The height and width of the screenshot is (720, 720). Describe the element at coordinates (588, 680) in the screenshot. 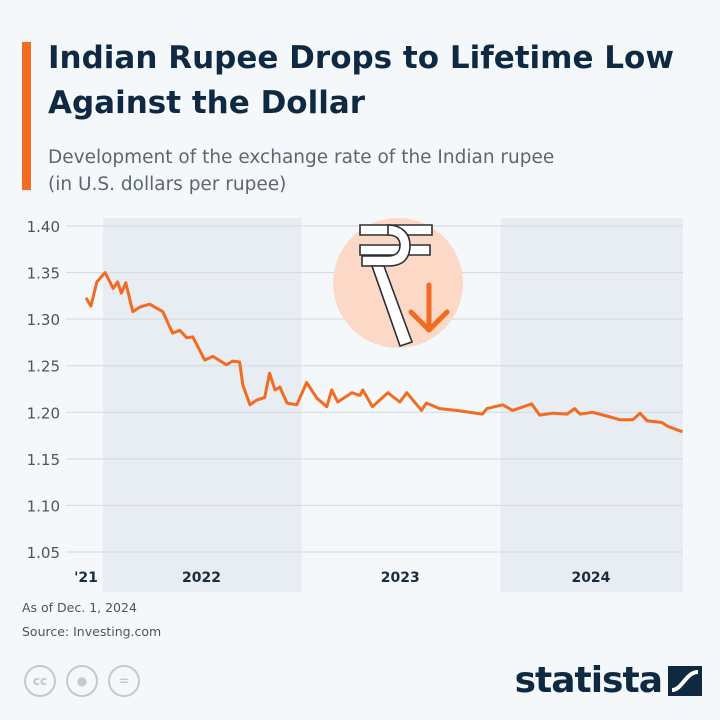

I see `logo-text: statista` at that location.